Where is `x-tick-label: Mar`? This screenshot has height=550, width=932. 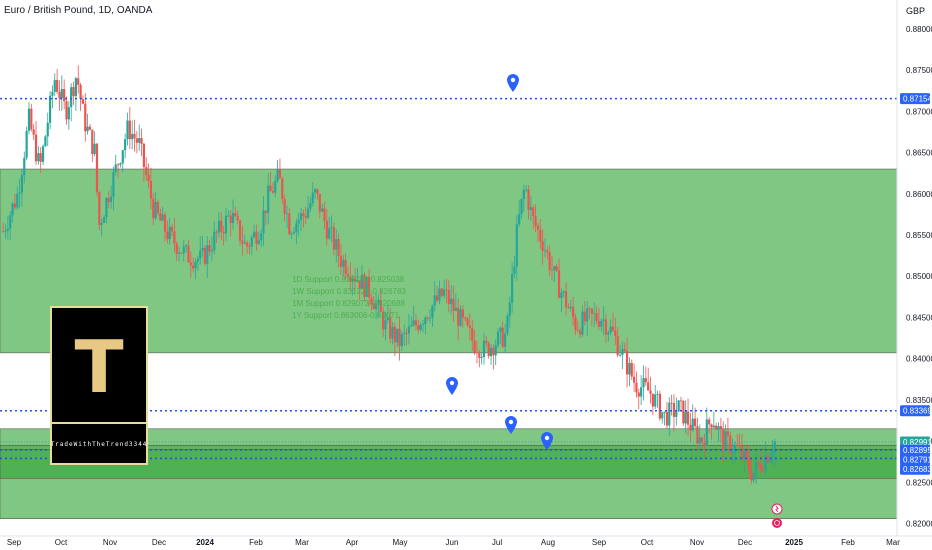 x-tick-label: Mar is located at coordinates (302, 542).